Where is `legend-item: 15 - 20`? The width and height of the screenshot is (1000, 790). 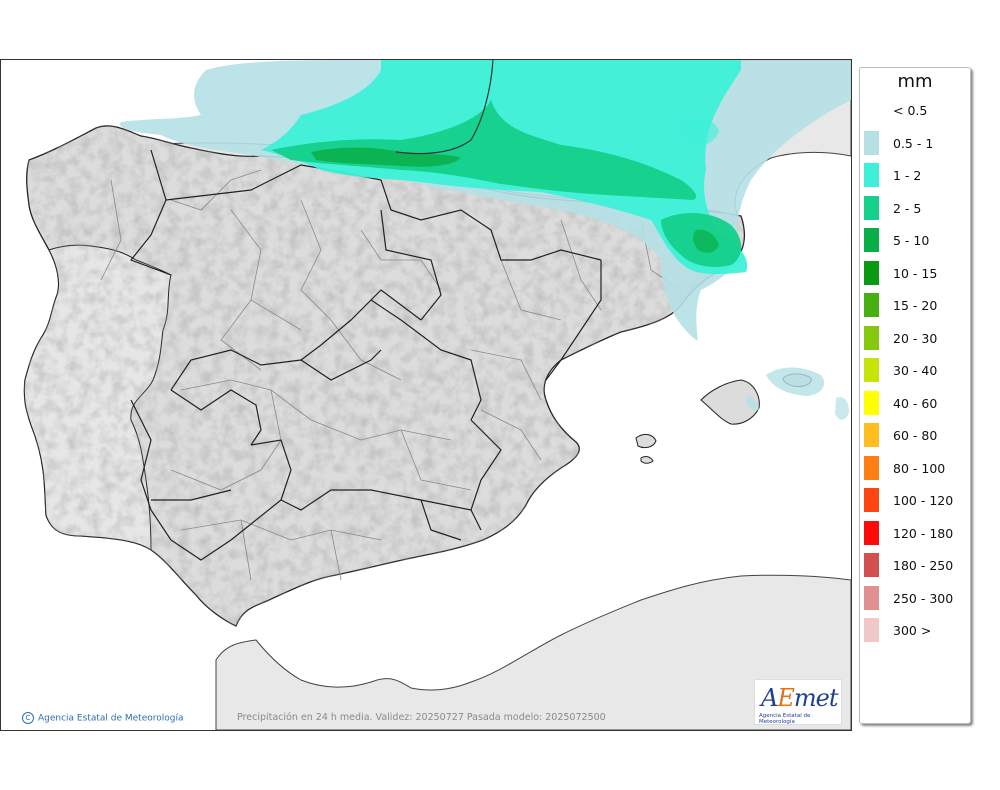 legend-item: 15 - 20 is located at coordinates (916, 305).